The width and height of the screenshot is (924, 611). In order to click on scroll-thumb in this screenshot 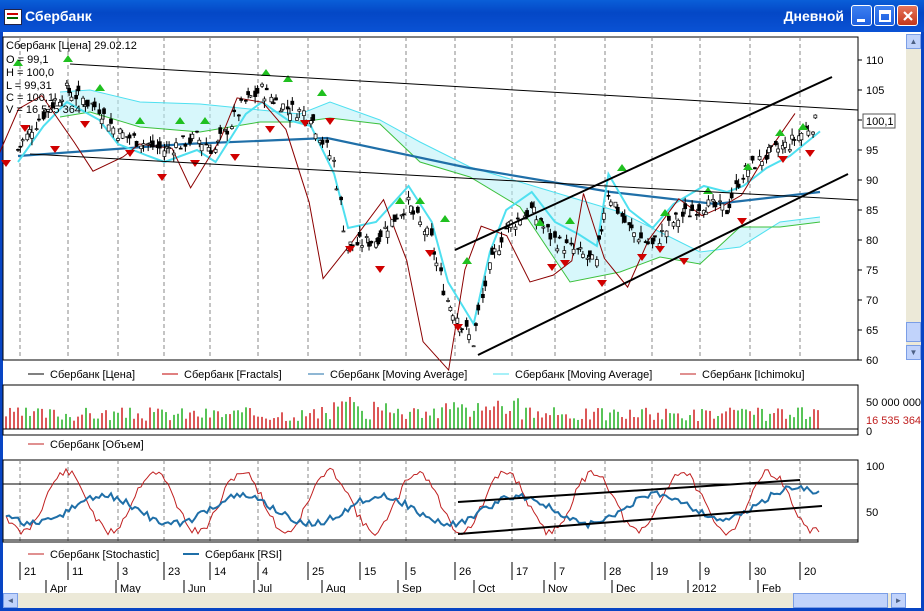, I will do `click(913, 332)`.